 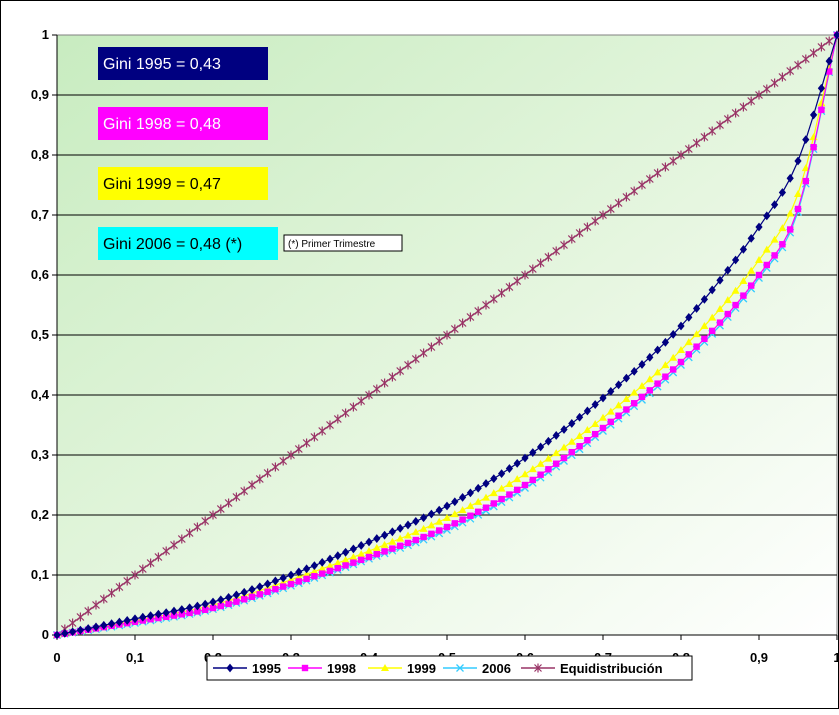 I want to click on y-tick-label: 0,9, so click(x=40, y=94).